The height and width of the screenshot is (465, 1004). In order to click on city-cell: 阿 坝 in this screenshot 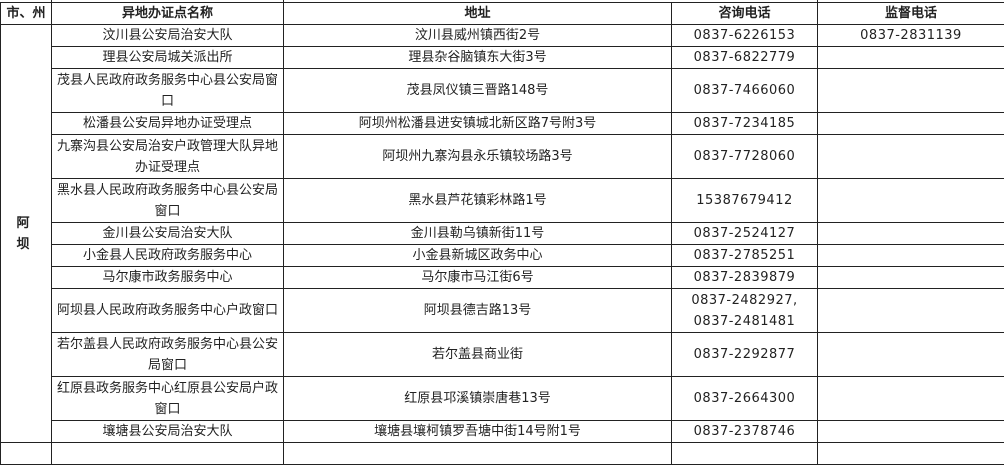, I will do `click(26, 234)`.